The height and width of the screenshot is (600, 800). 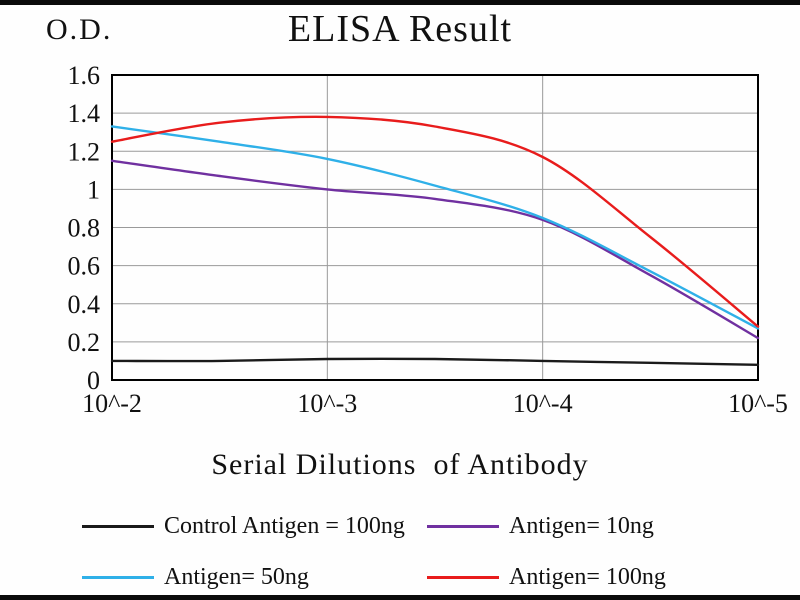 I want to click on legend-item: Antigen= 100ng, so click(x=584, y=577).